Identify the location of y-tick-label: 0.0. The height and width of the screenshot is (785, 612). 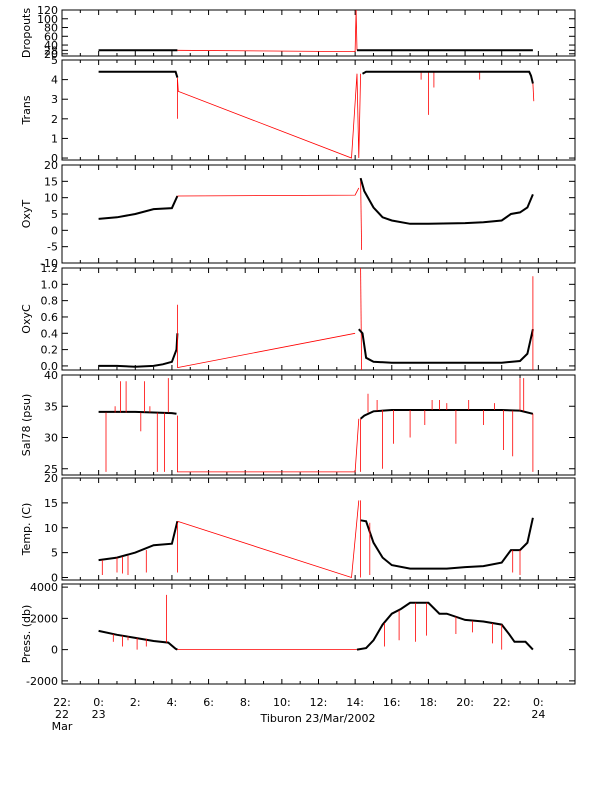
(50, 366).